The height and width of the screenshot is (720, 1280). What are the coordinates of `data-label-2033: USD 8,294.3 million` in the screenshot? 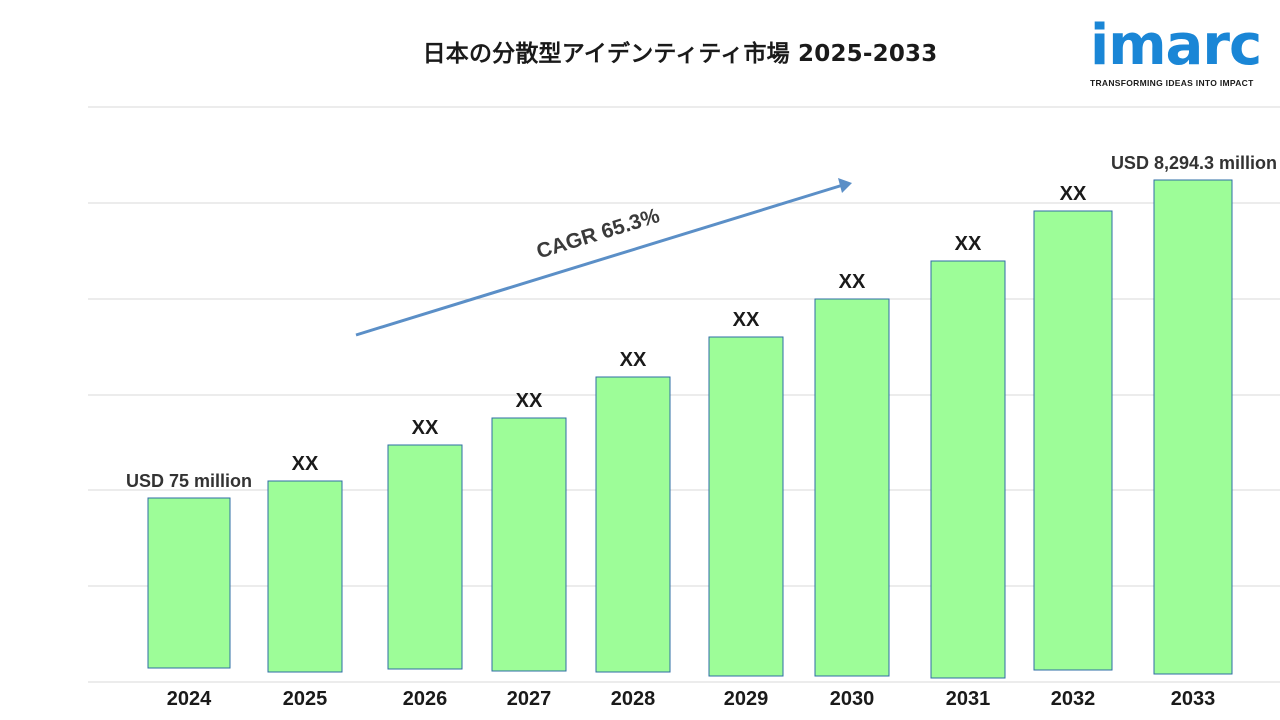 It's located at (1194, 163).